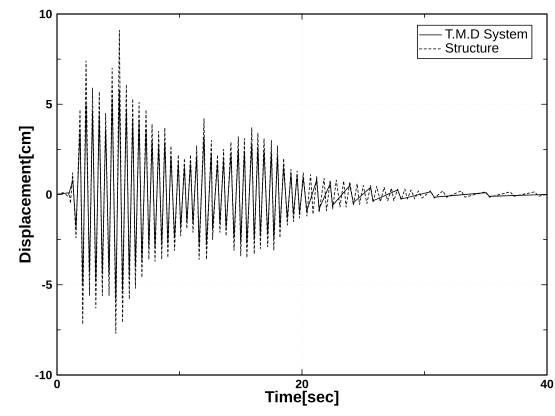 This screenshot has height=416, width=555. What do you see at coordinates (46, 14) in the screenshot?
I see `y-tick-label: 10` at bounding box center [46, 14].